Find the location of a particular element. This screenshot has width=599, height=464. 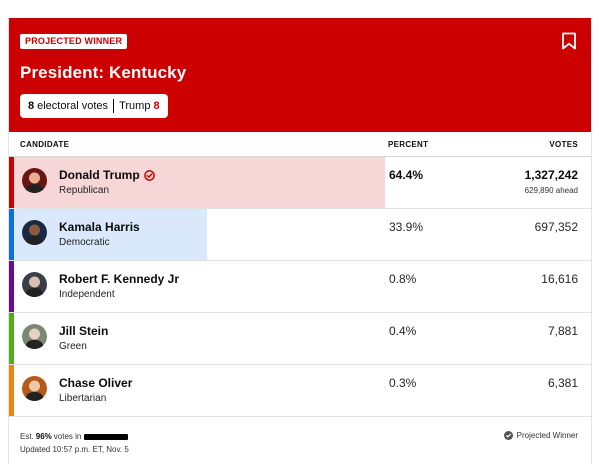

candidate-percent: 0.3% is located at coordinates (403, 383).